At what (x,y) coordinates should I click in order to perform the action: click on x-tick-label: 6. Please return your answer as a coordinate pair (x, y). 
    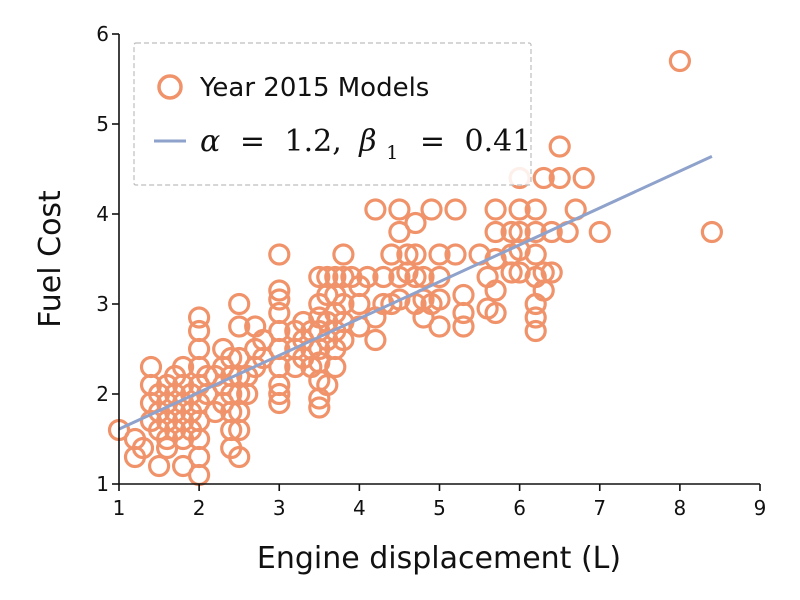
    Looking at the image, I should click on (519, 508).